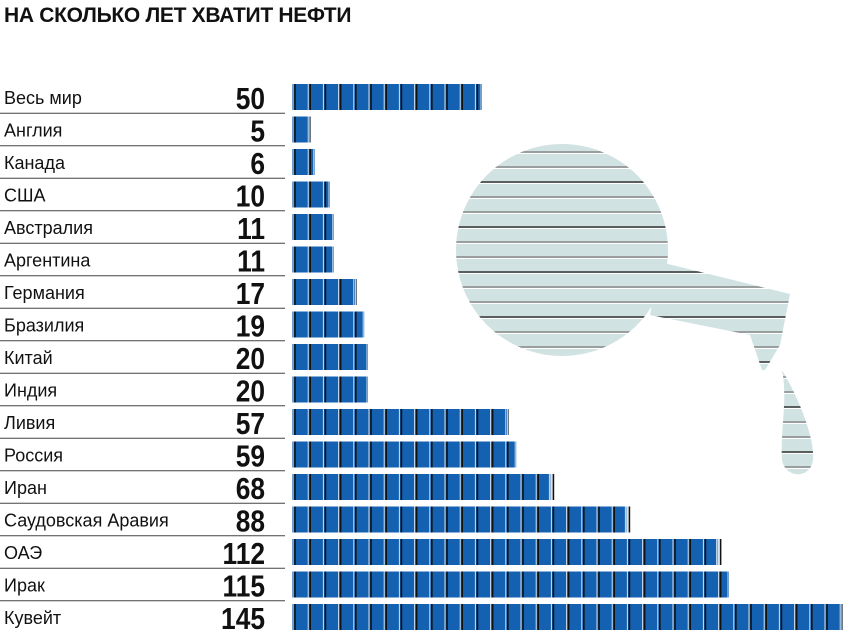  What do you see at coordinates (167, 229) in the screenshot?
I see `chart-row: Австралия 11` at bounding box center [167, 229].